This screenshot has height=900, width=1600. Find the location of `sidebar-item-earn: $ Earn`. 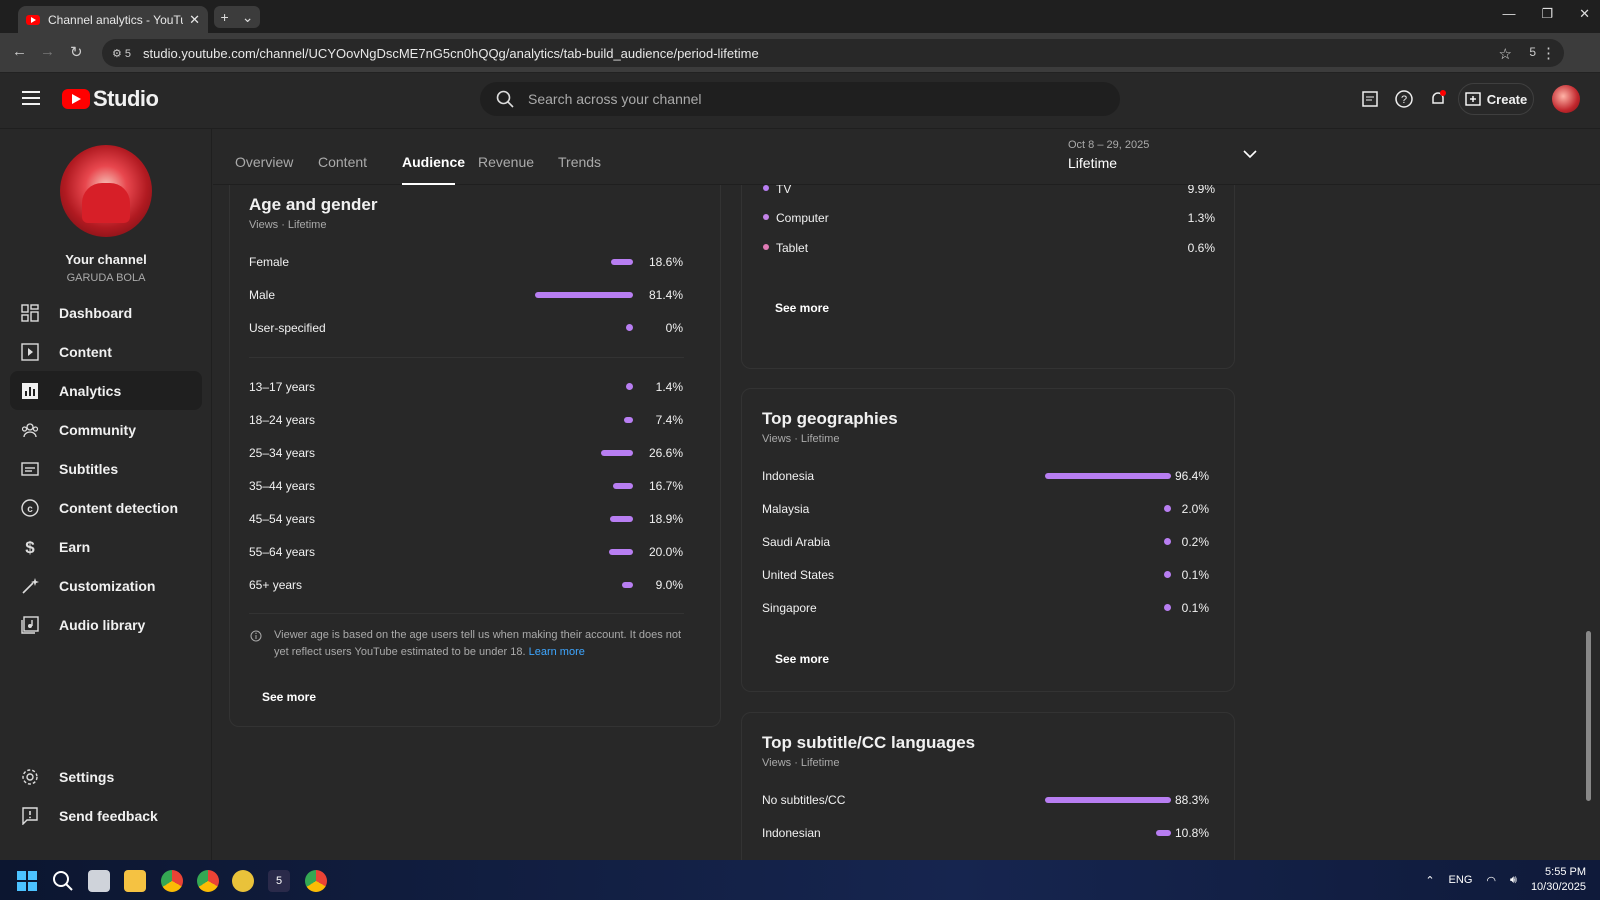

sidebar-item-earn: $ Earn is located at coordinates (106, 546).